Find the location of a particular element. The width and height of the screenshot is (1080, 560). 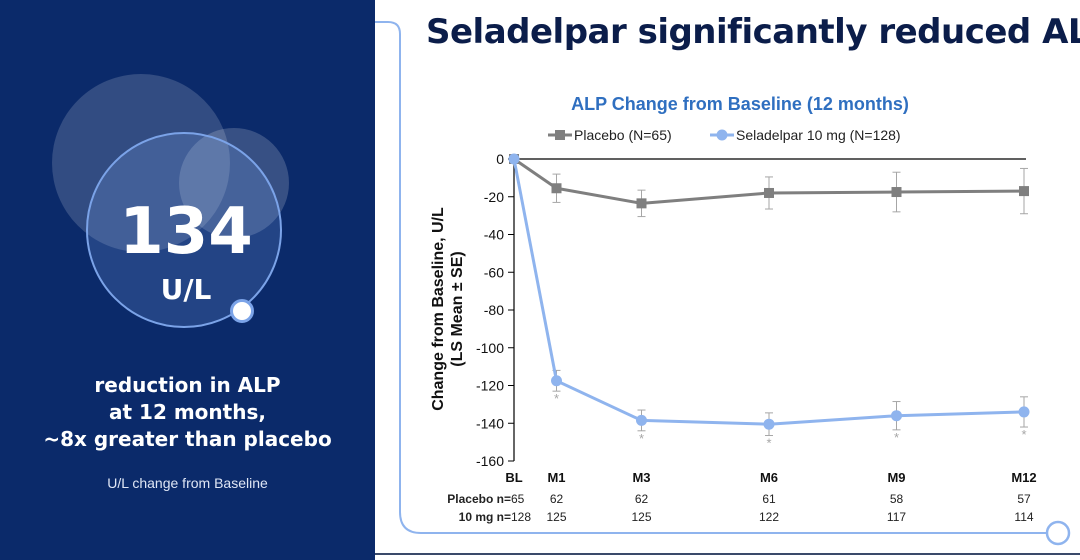

n-table-cell: 58 is located at coordinates (896, 499).